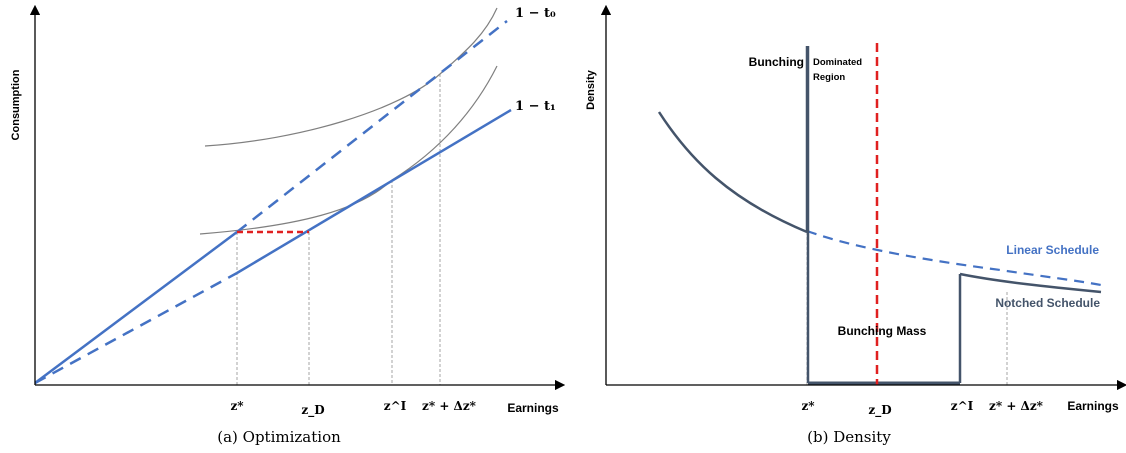 Image resolution: width=1126 pixels, height=453 pixels. What do you see at coordinates (395, 406) in the screenshot?
I see `tick-z-i: z^I` at bounding box center [395, 406].